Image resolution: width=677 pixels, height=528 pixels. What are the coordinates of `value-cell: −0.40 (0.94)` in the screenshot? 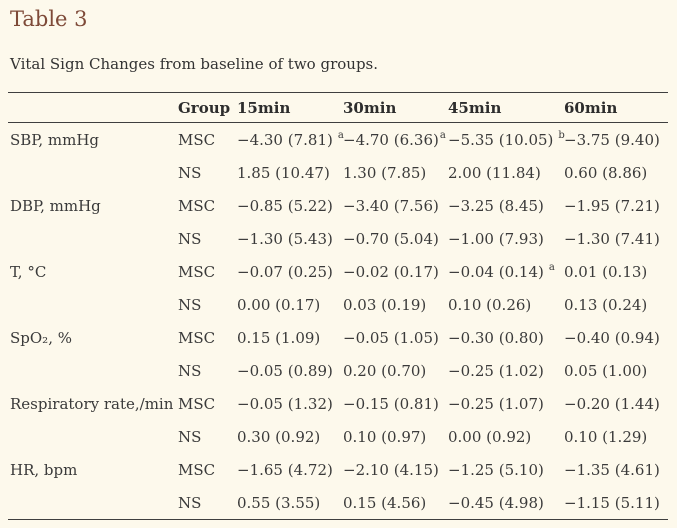 It's located at (616, 337).